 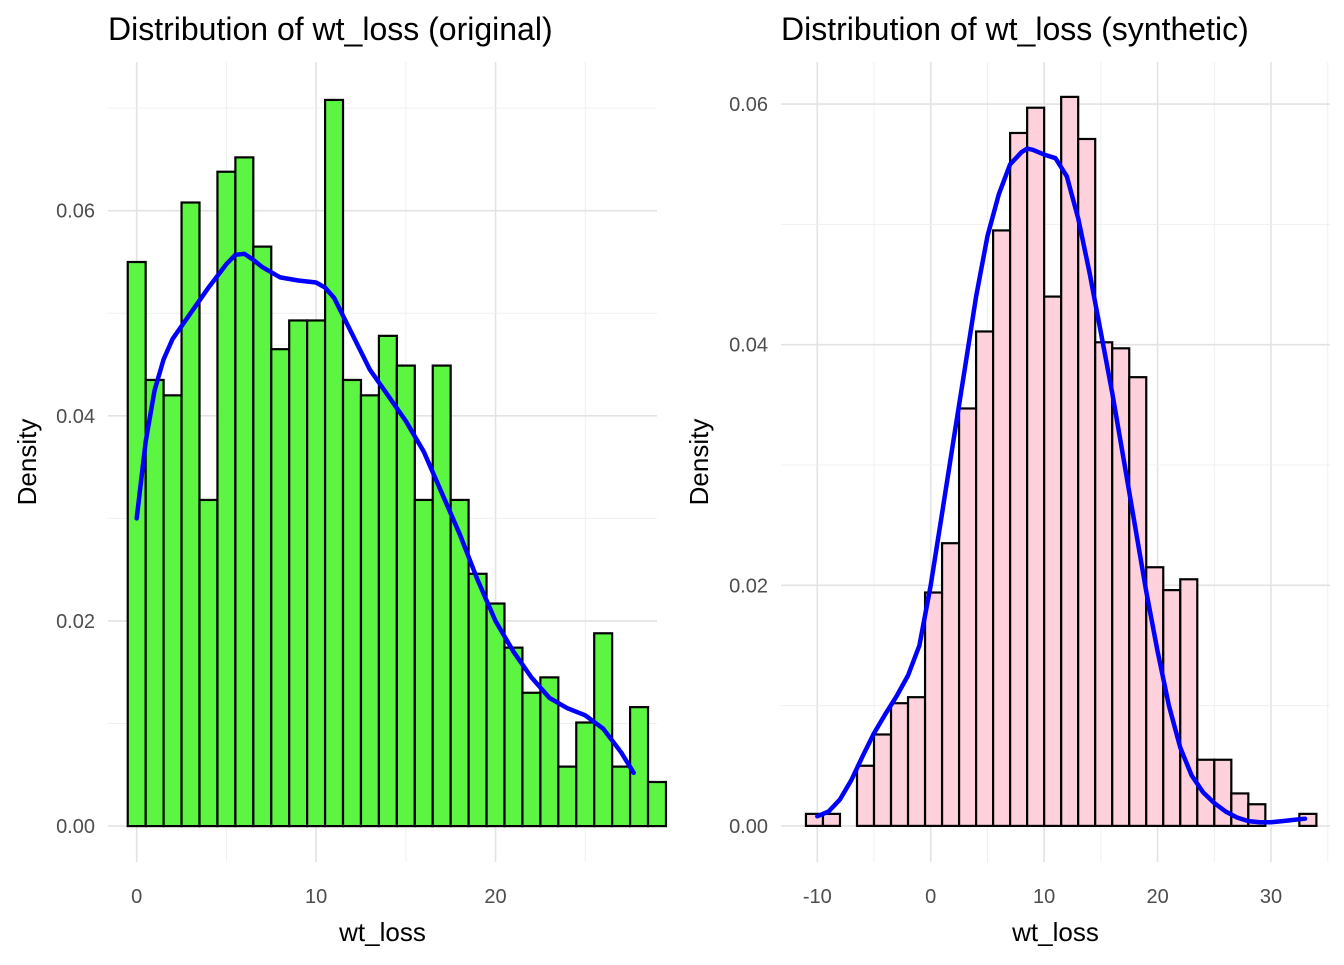 What do you see at coordinates (1015, 29) in the screenshot?
I see `chart-title: Distribution of wt_loss (synthetic)` at bounding box center [1015, 29].